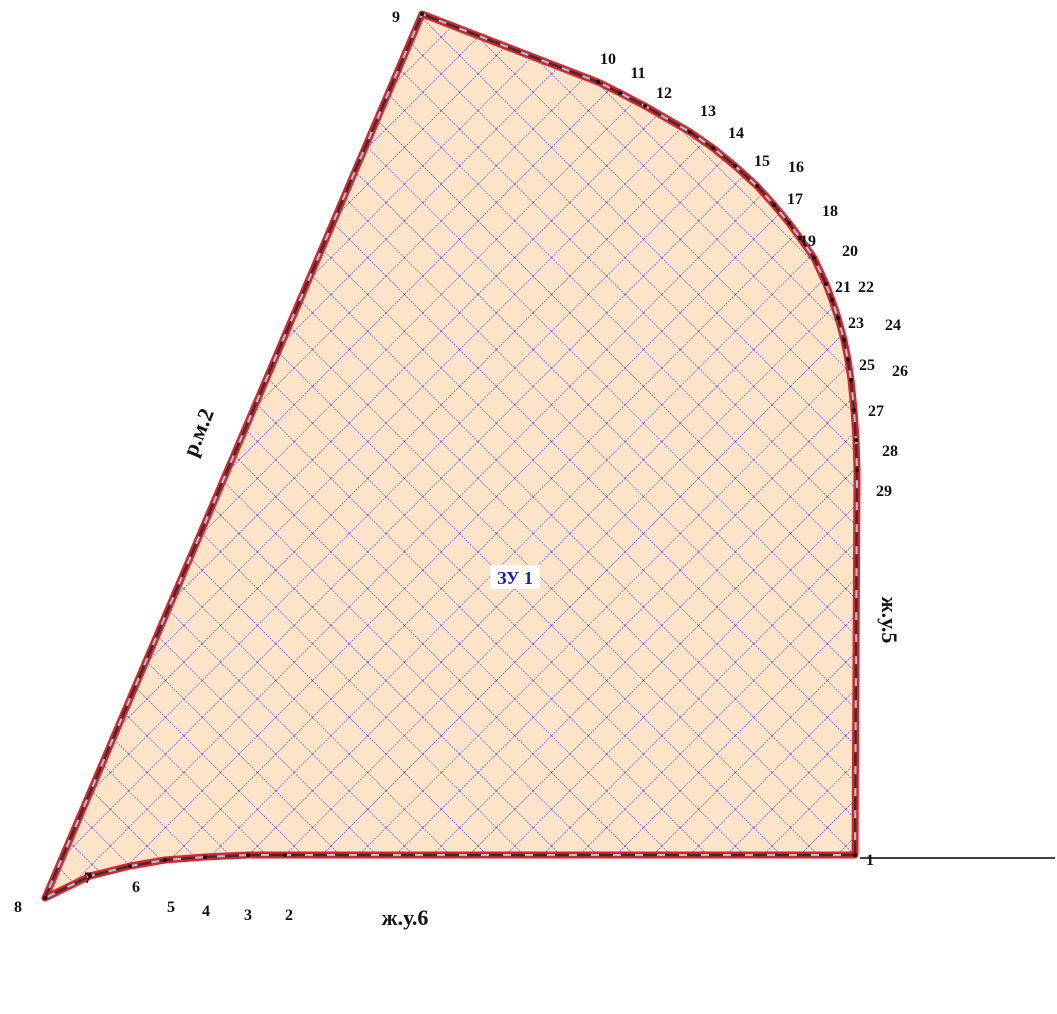 The width and height of the screenshot is (1057, 1014). What do you see at coordinates (866, 287) in the screenshot?
I see `point-label: 22` at bounding box center [866, 287].